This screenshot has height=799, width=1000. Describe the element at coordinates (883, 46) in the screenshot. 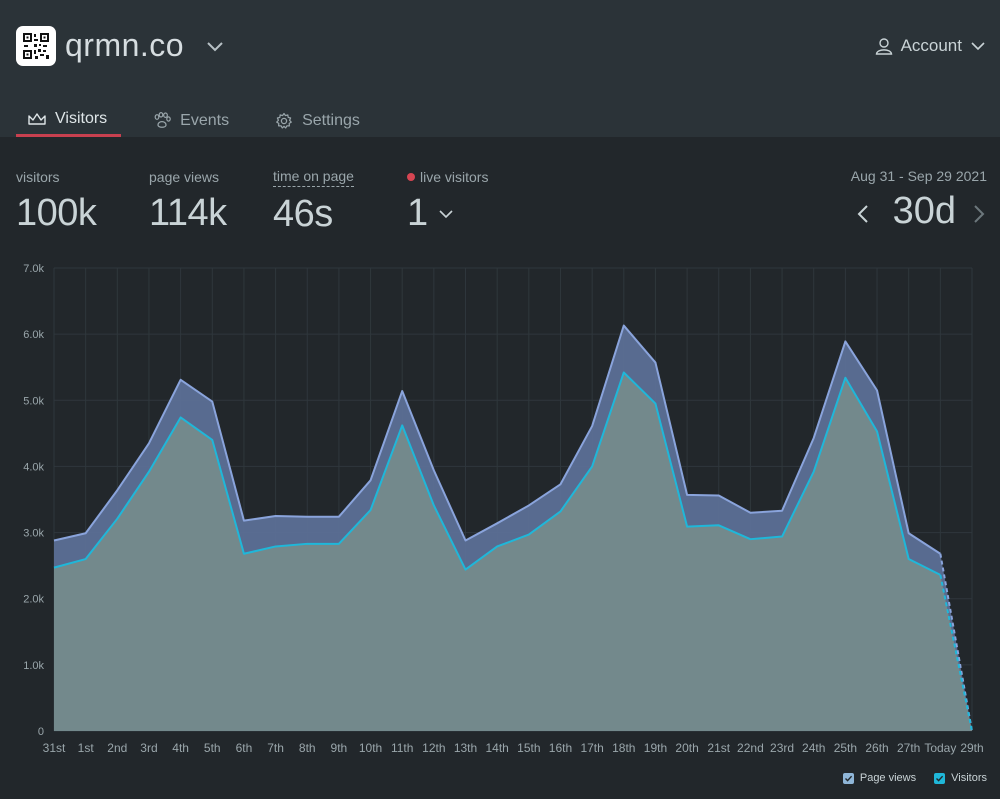

I see `user-icon` at that location.